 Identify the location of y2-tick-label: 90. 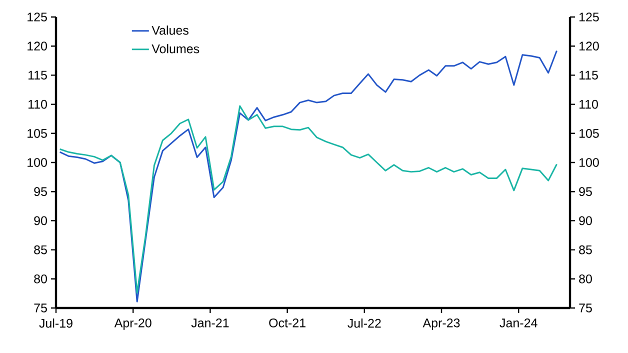
(585, 221).